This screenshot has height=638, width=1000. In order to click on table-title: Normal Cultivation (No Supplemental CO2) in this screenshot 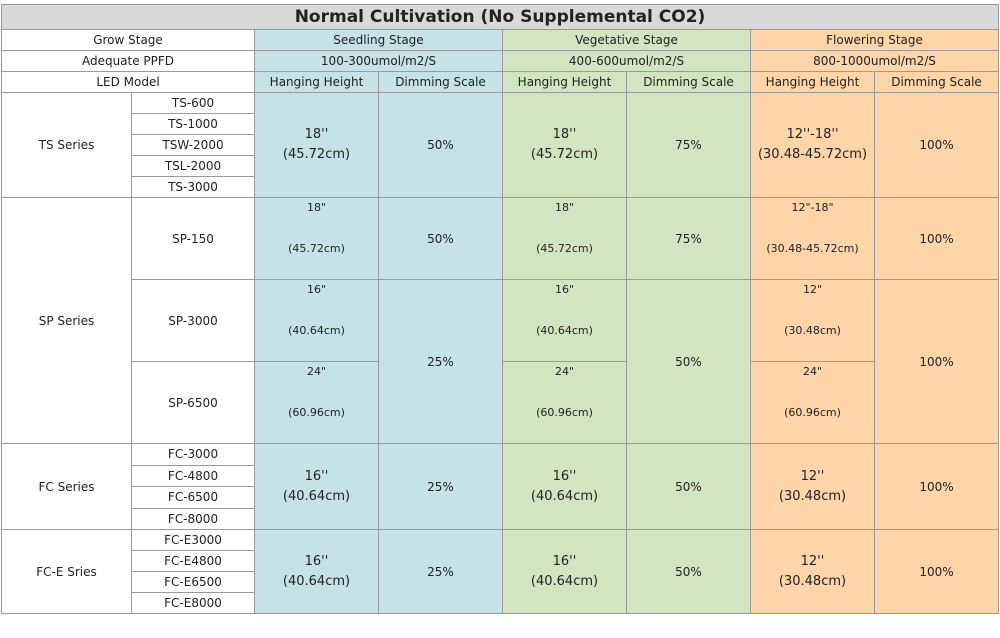, I will do `click(500, 17)`.